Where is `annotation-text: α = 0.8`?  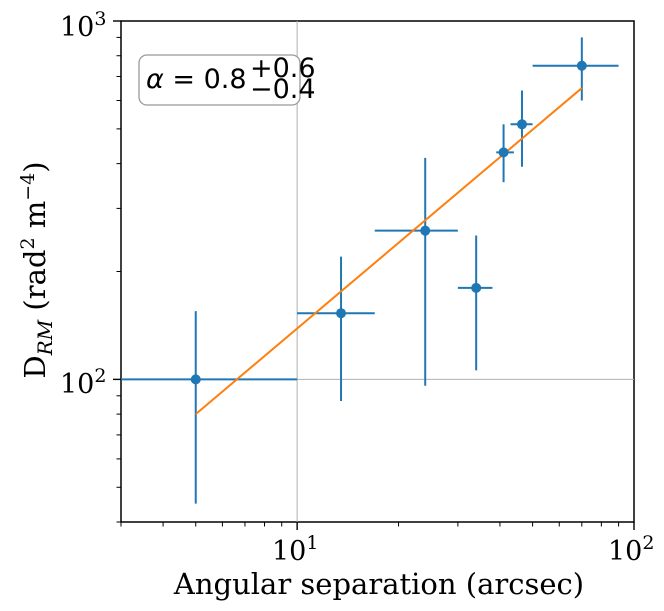 annotation-text: α = 0.8 is located at coordinates (196, 79).